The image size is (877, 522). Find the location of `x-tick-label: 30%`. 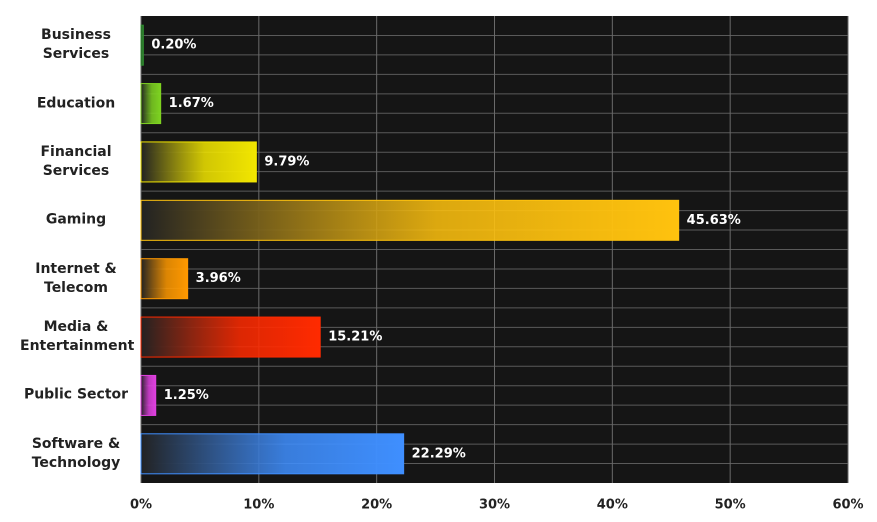

x-tick-label: 30% is located at coordinates (494, 505).